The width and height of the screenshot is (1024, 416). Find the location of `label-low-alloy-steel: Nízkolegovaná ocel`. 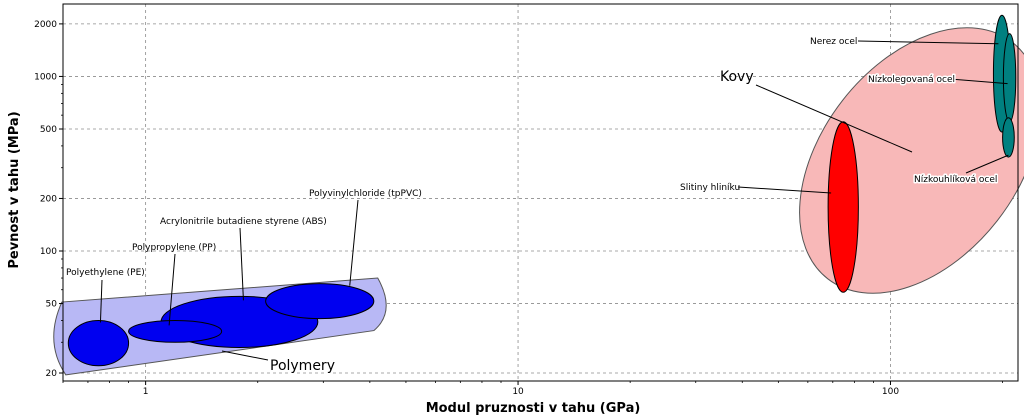

label-low-alloy-steel: Nízkolegovaná ocel is located at coordinates (911, 80).